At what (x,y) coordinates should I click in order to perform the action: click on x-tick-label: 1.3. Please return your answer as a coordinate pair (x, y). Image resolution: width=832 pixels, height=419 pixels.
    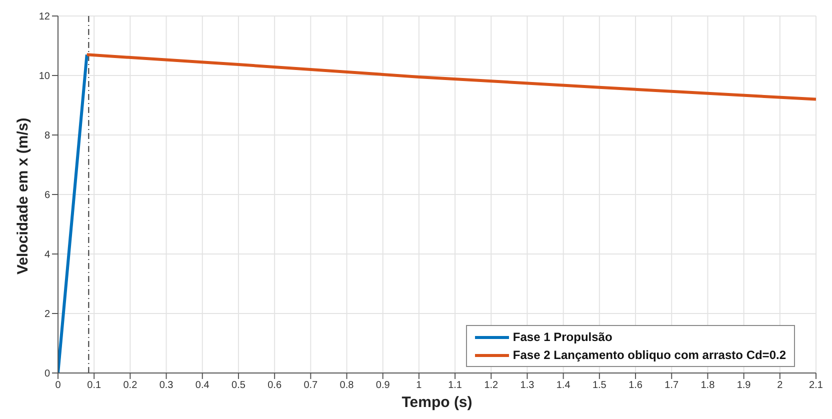
    Looking at the image, I should click on (527, 386).